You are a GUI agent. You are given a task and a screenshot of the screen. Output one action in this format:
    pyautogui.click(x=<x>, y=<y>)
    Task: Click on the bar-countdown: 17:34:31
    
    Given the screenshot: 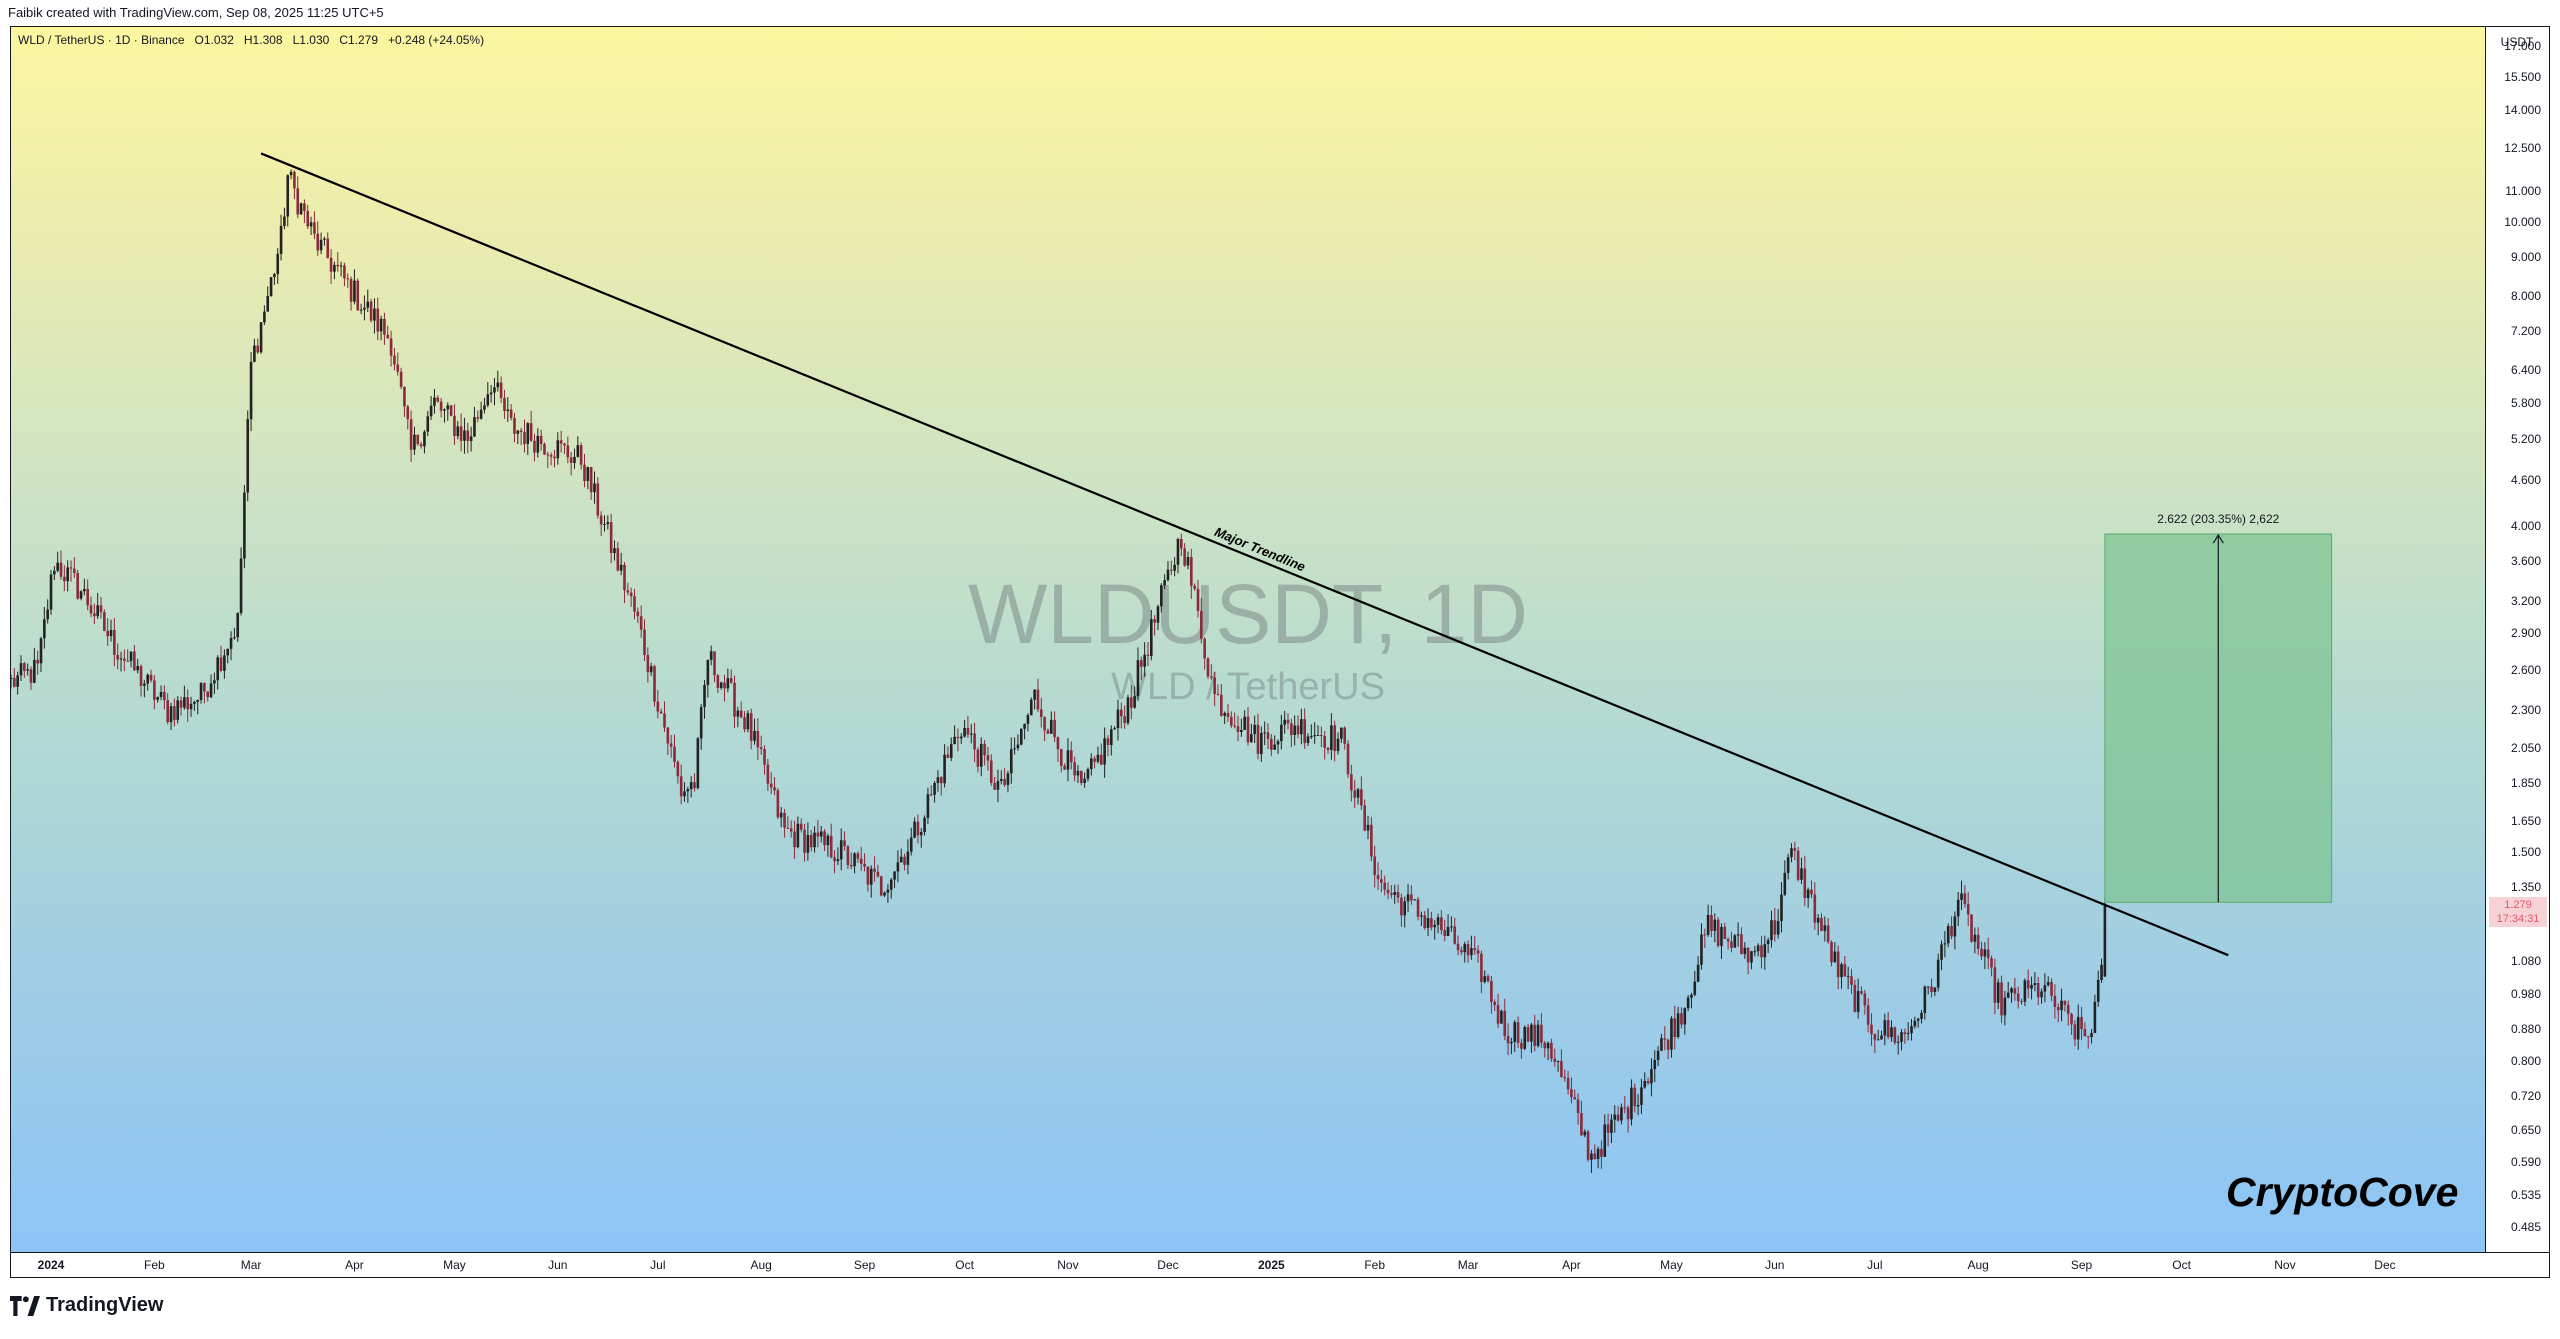 What is the action you would take?
    pyautogui.click(x=2518, y=919)
    